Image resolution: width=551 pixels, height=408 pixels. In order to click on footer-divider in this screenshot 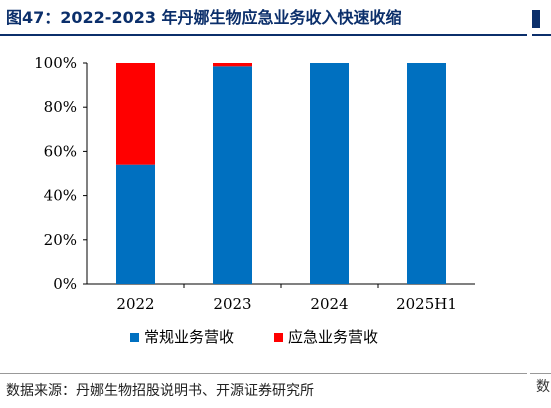, I will do `click(263, 373)`.